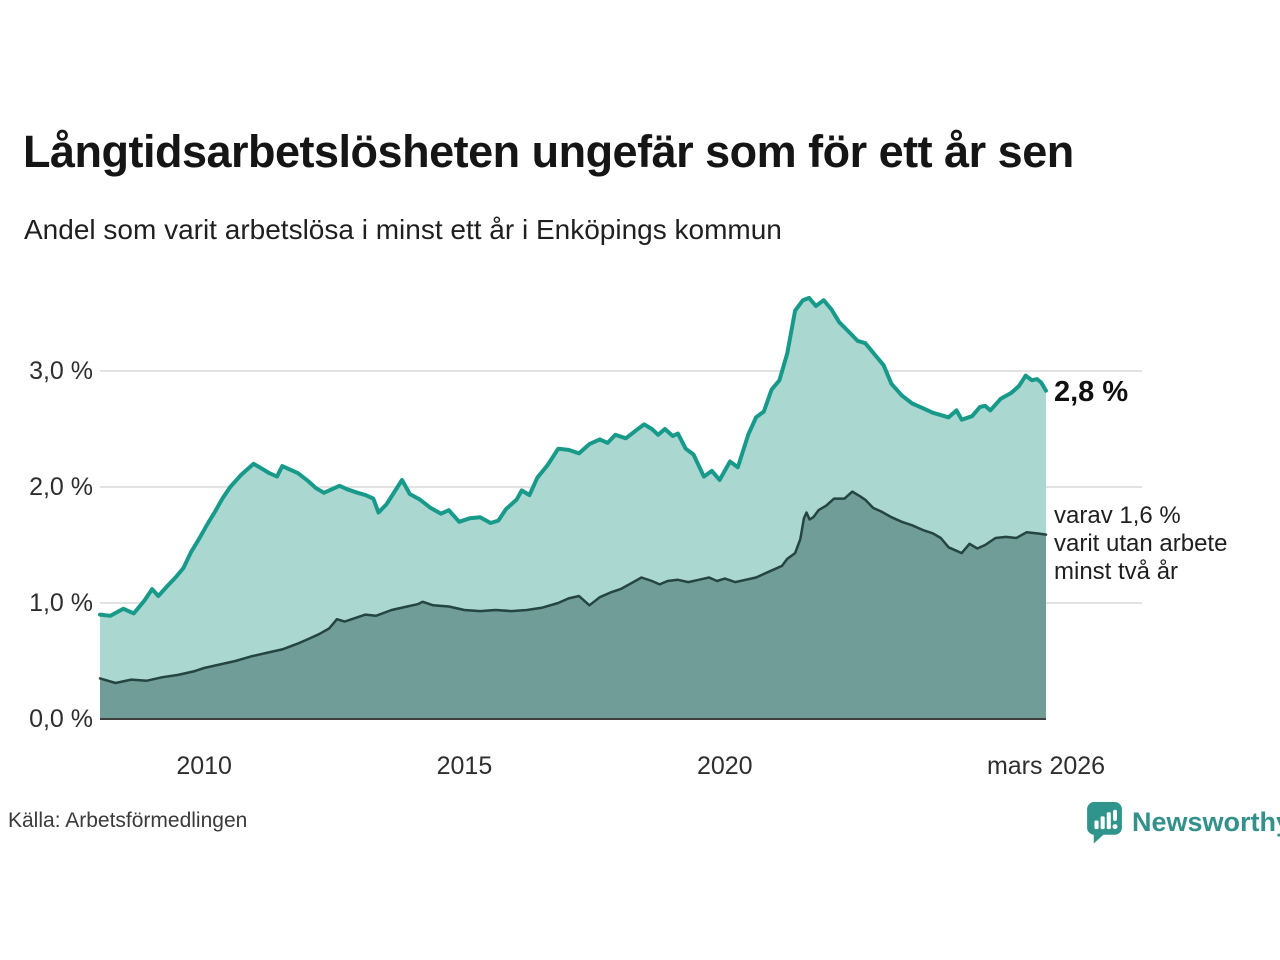 Image resolution: width=1280 pixels, height=960 pixels. Describe the element at coordinates (1091, 392) in the screenshot. I see `latest-total-value-label: 2,8 %` at that location.